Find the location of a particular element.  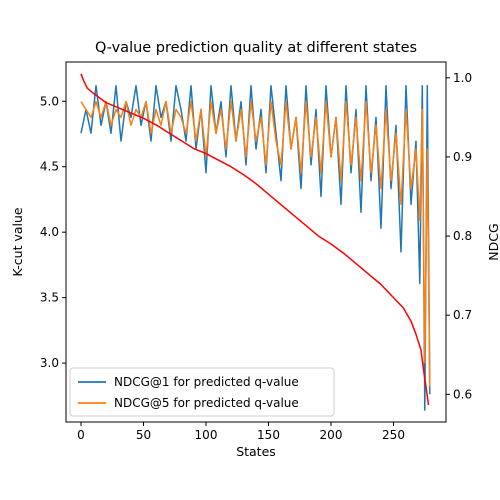

right-y-tick-label: 0.8 is located at coordinates (462, 236).